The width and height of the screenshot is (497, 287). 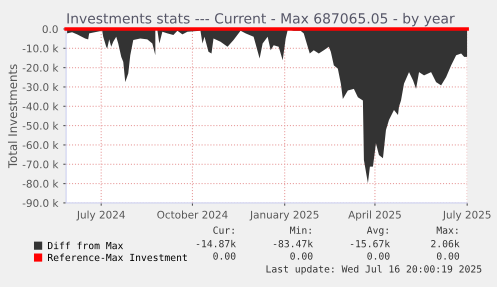 What do you see at coordinates (86, 246) in the screenshot?
I see `legend-label: Diff from Max` at bounding box center [86, 246].